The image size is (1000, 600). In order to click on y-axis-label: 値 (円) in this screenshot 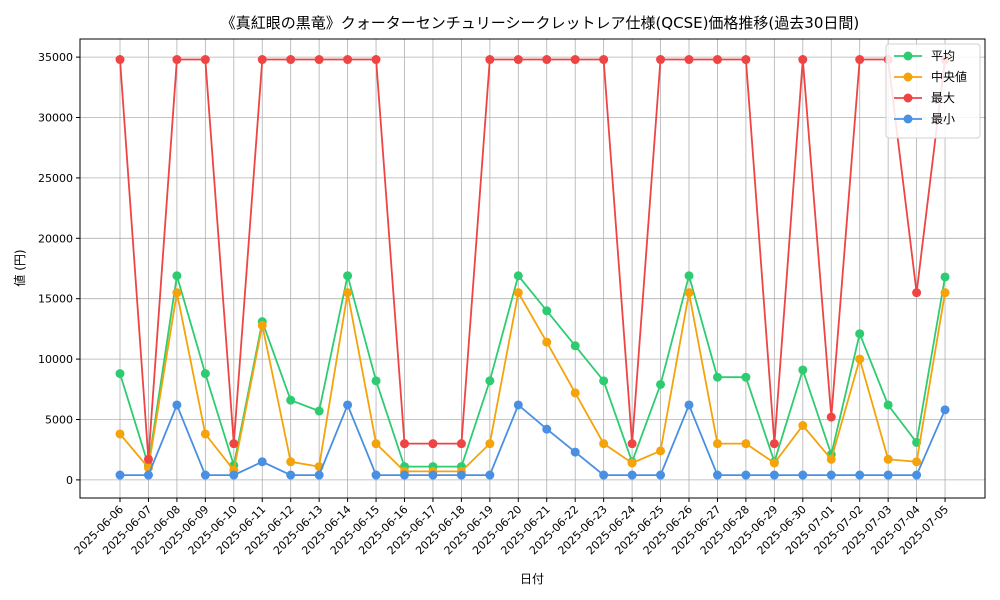, I will do `click(19, 267)`.